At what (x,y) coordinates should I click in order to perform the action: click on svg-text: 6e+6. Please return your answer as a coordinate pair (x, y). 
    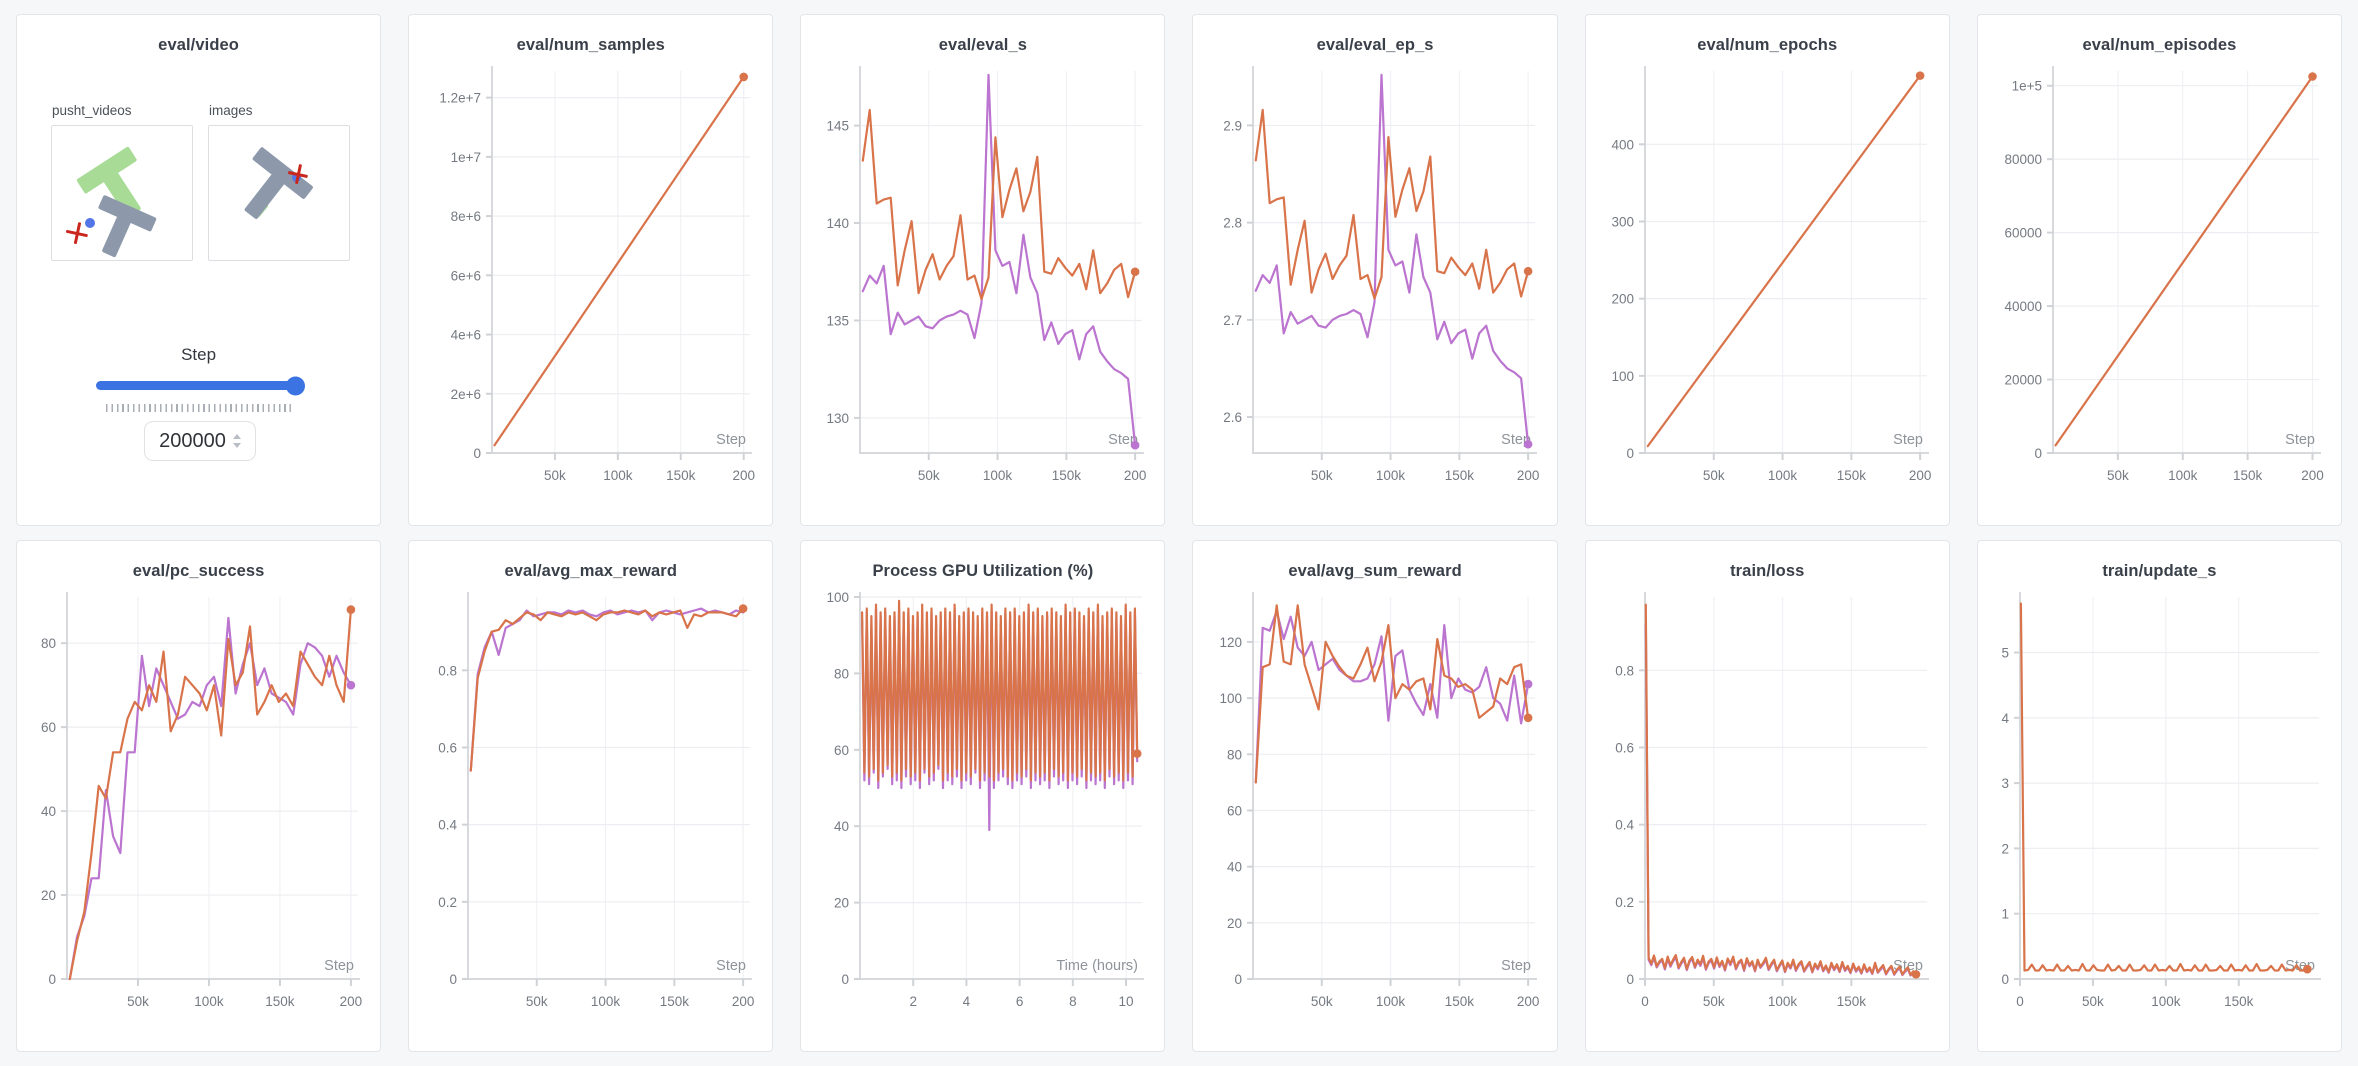
    Looking at the image, I should click on (466, 275).